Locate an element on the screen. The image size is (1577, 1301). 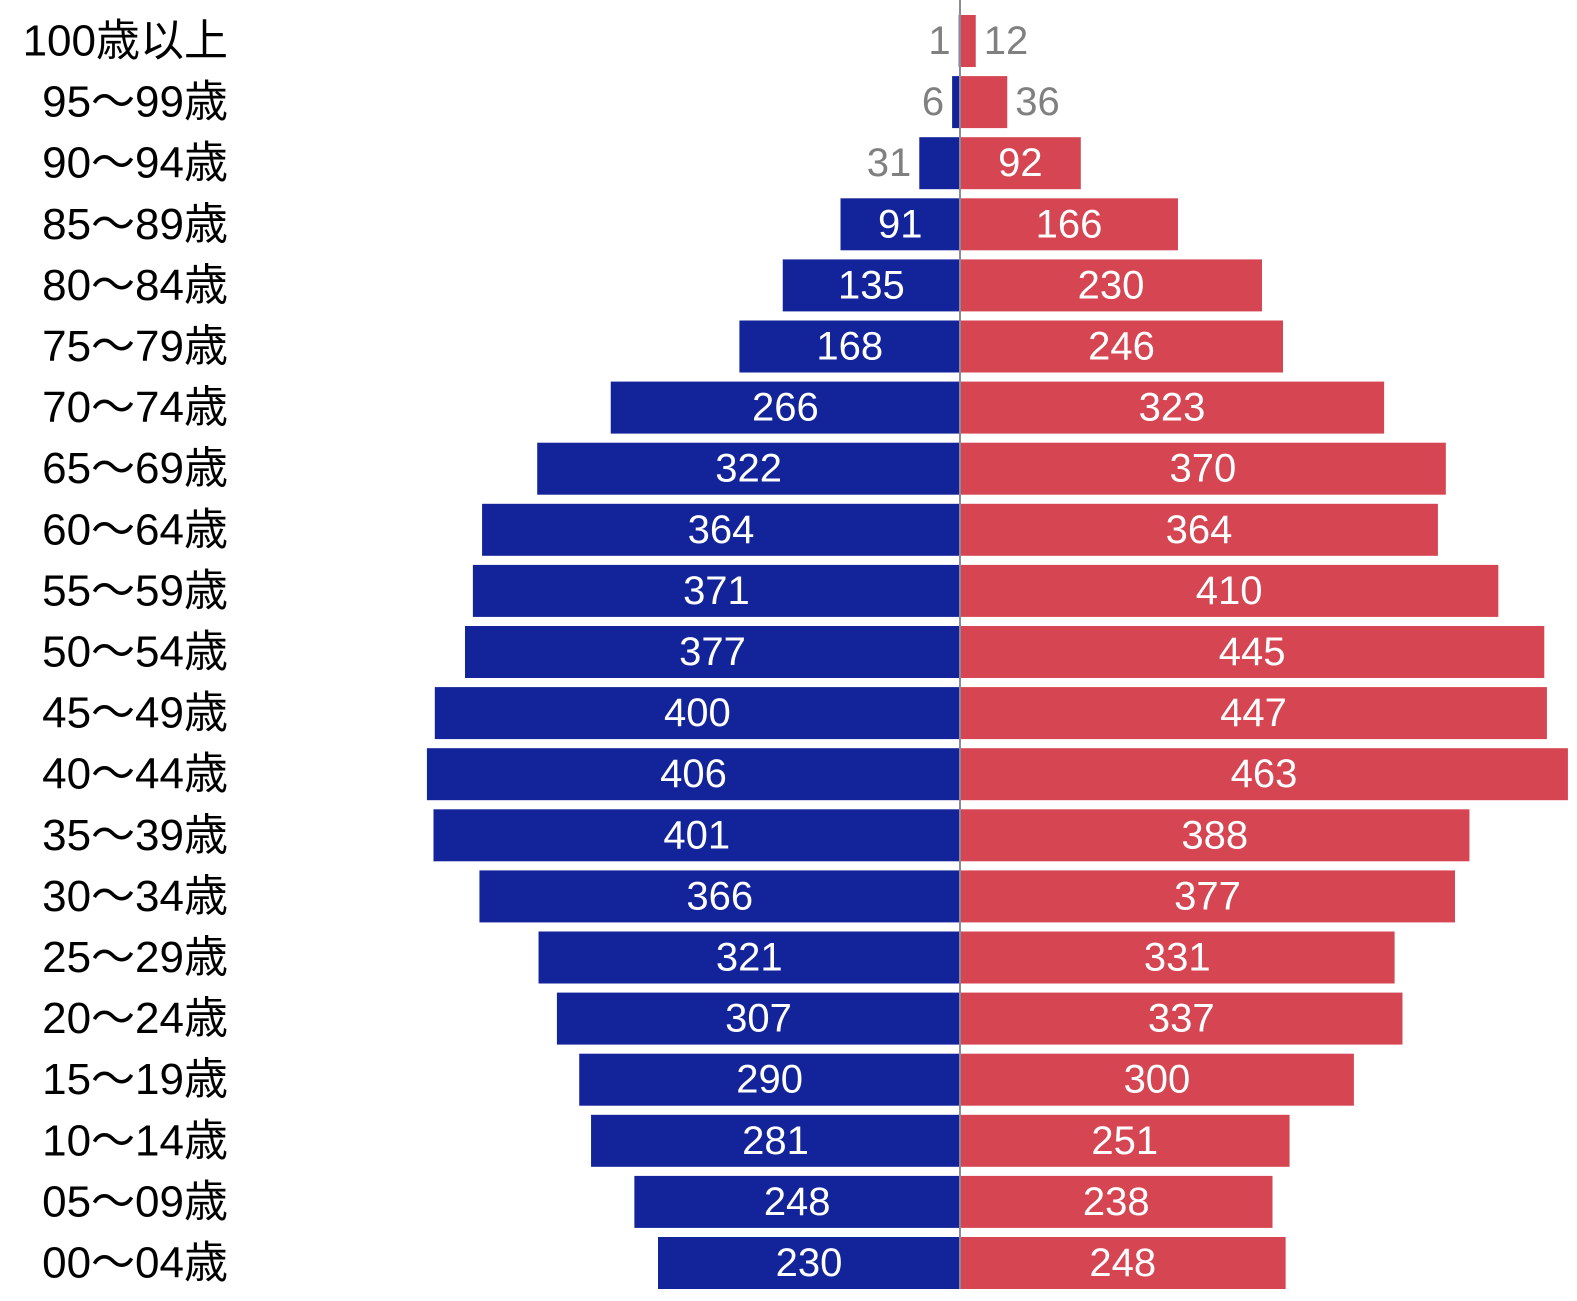
male-value-label: 168 is located at coordinates (849, 347).